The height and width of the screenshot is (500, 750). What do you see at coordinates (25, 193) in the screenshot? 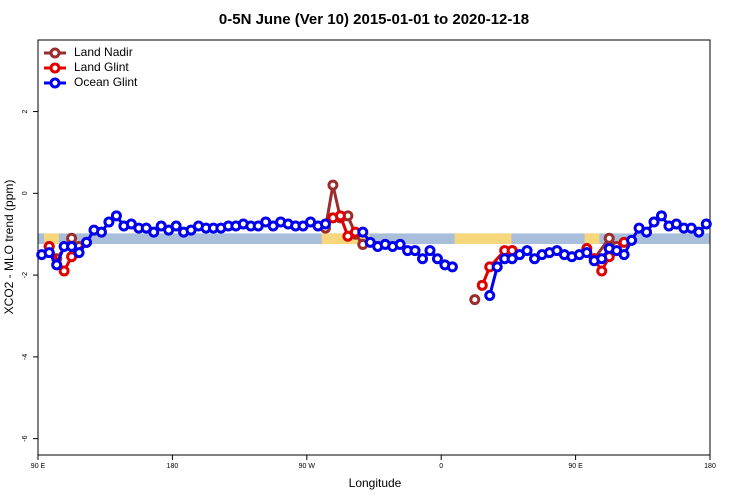
I see `y-tick-label: 0` at bounding box center [25, 193].